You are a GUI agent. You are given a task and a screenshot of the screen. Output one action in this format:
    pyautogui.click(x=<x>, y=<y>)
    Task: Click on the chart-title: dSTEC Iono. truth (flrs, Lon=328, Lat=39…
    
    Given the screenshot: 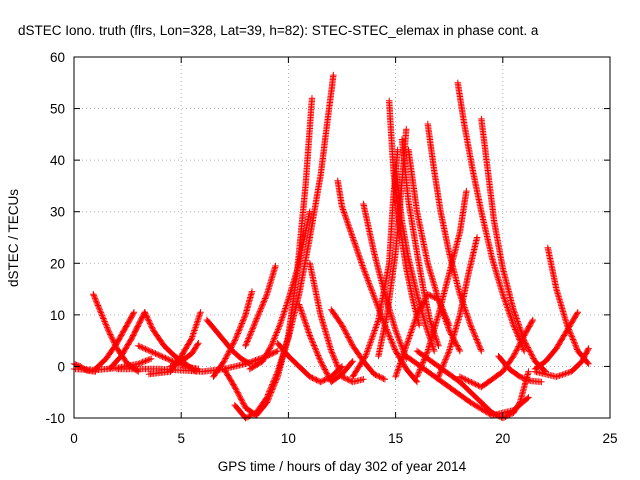 What is the action you would take?
    pyautogui.click(x=278, y=30)
    